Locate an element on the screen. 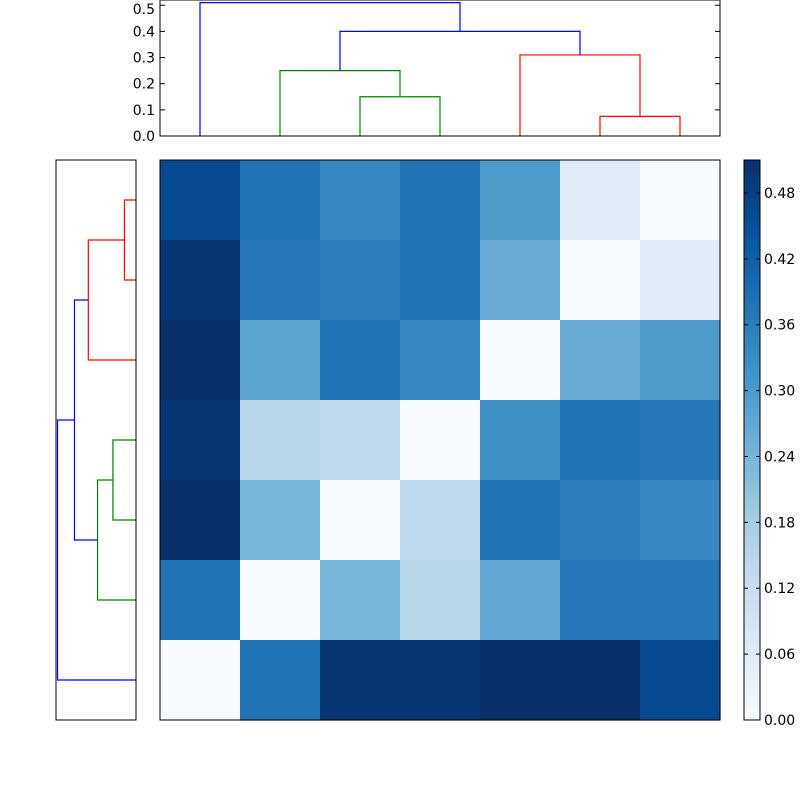 The height and width of the screenshot is (805, 800). heatmap-cell-r2-c6 is located at coordinates (680, 360).